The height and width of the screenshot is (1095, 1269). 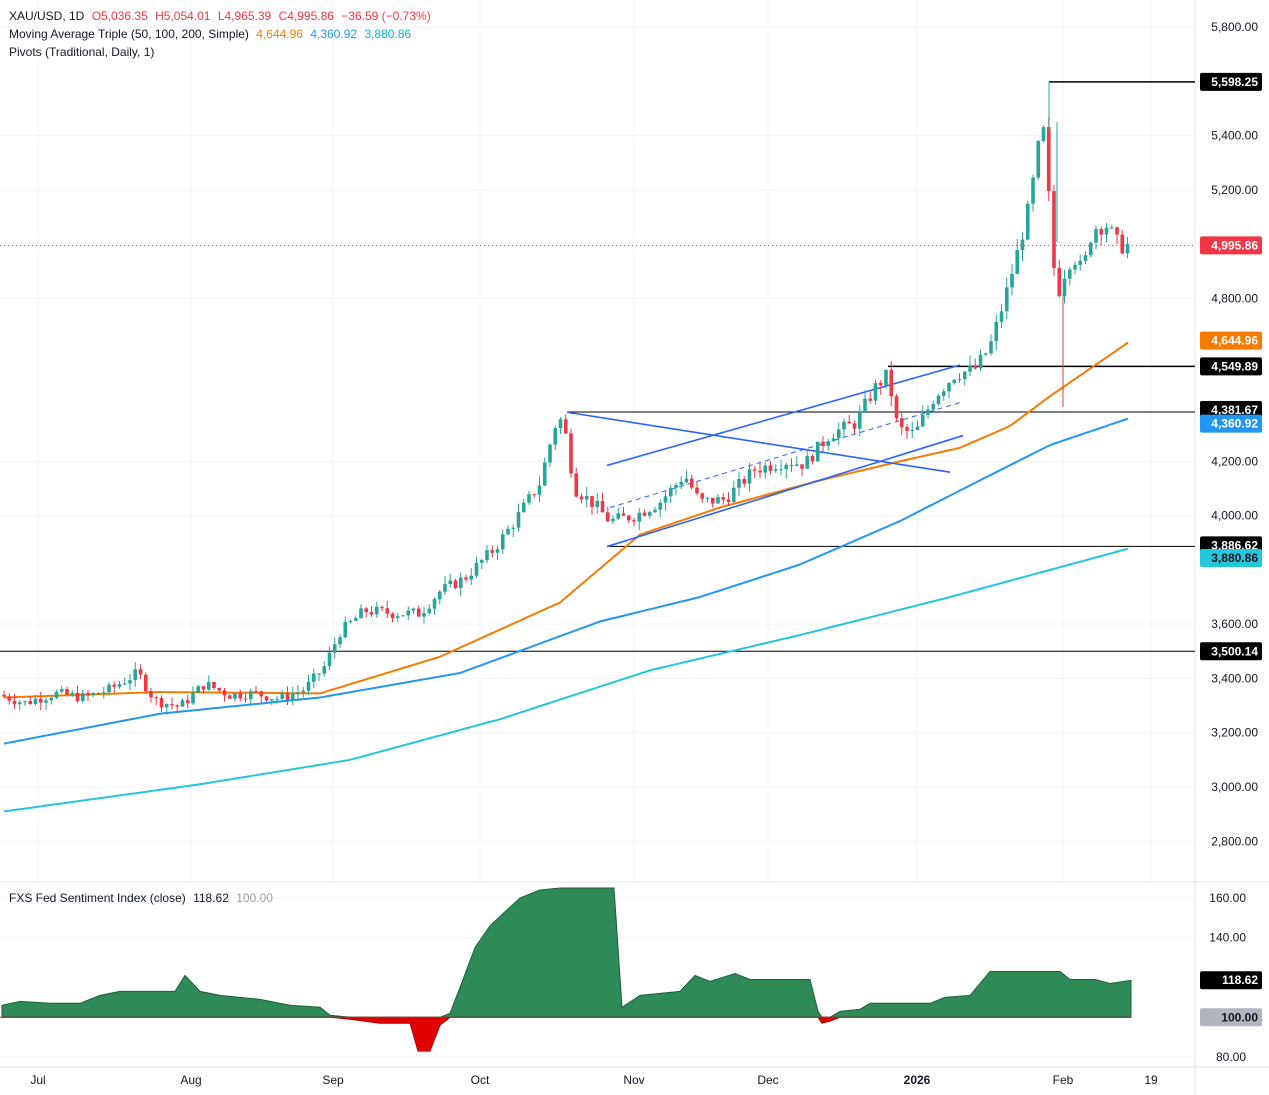 What do you see at coordinates (1231, 651) in the screenshot?
I see `price-tag-pivot-bg` at bounding box center [1231, 651].